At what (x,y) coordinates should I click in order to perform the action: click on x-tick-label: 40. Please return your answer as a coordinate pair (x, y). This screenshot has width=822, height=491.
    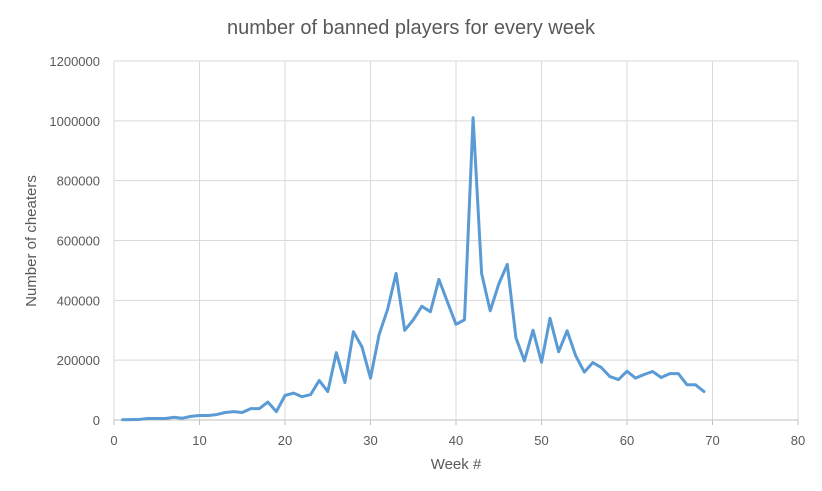
    Looking at the image, I should click on (456, 440).